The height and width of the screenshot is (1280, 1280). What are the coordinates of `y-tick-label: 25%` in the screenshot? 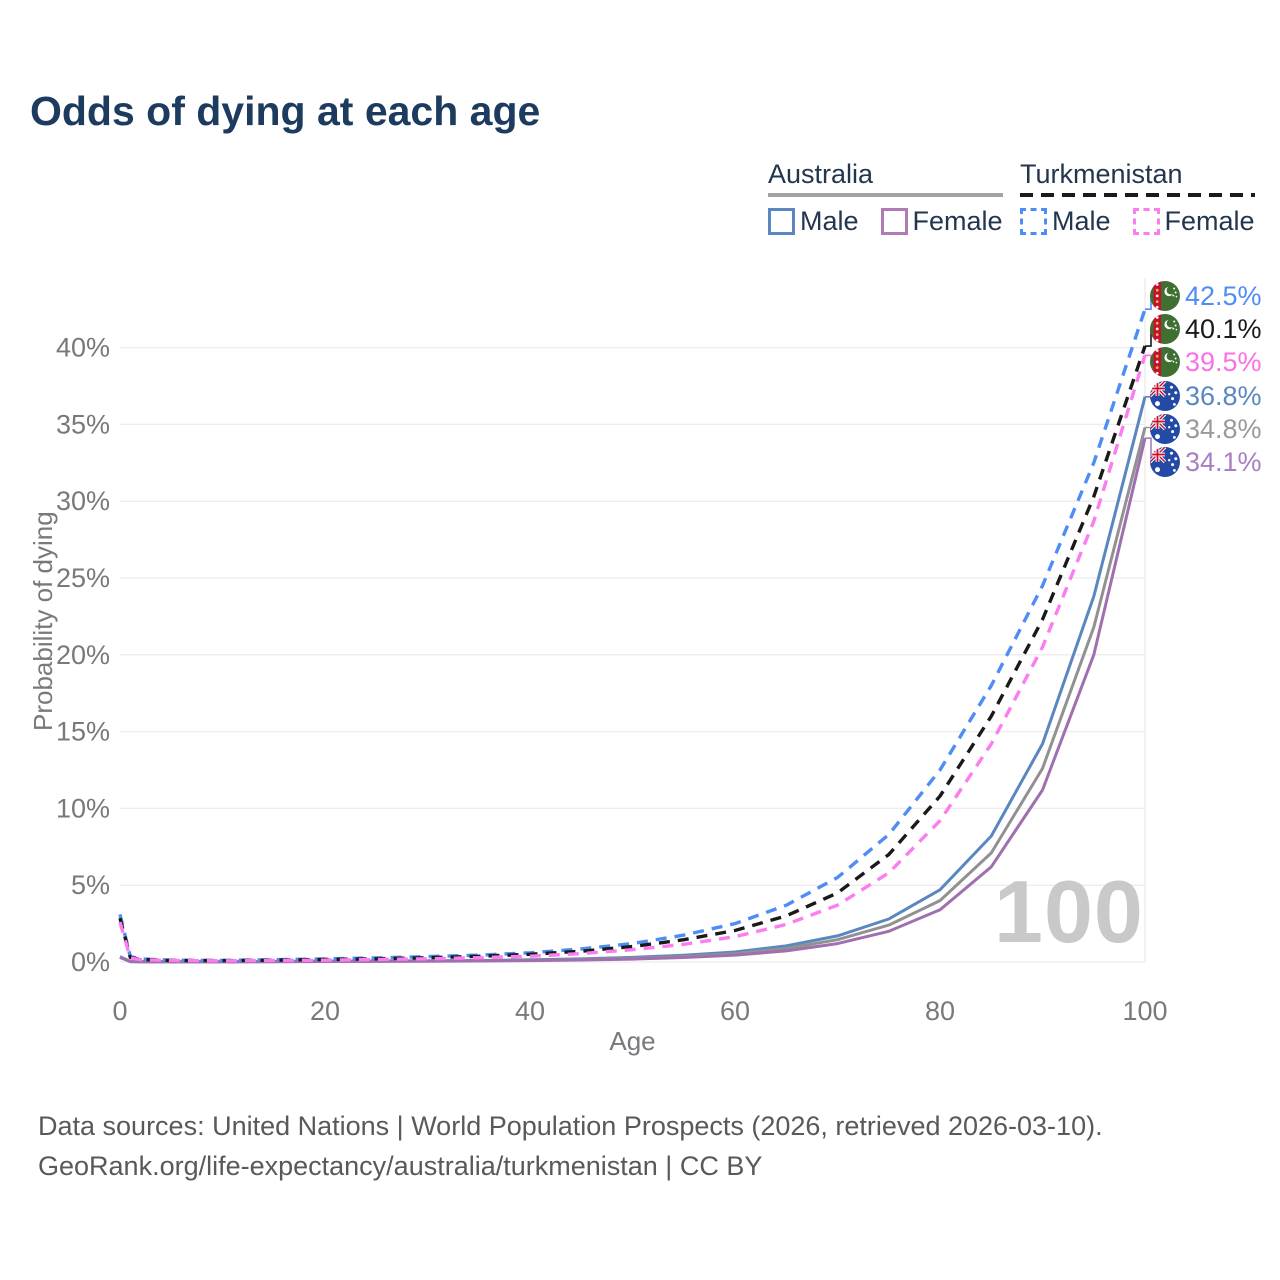 It's located at (83, 578).